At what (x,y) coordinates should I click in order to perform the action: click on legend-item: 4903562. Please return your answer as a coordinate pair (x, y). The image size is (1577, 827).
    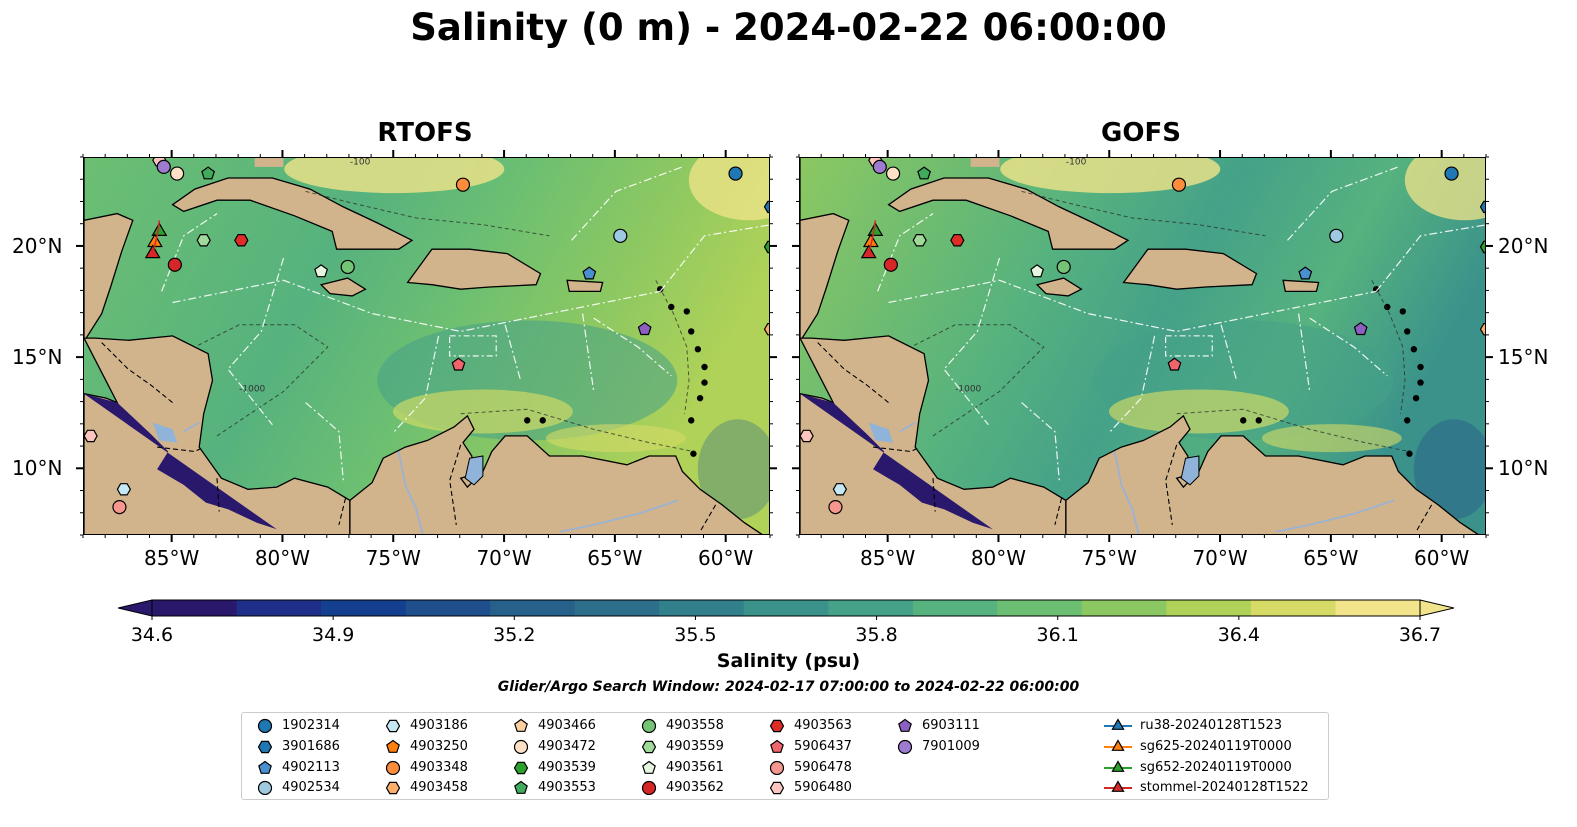
    Looking at the image, I should click on (682, 787).